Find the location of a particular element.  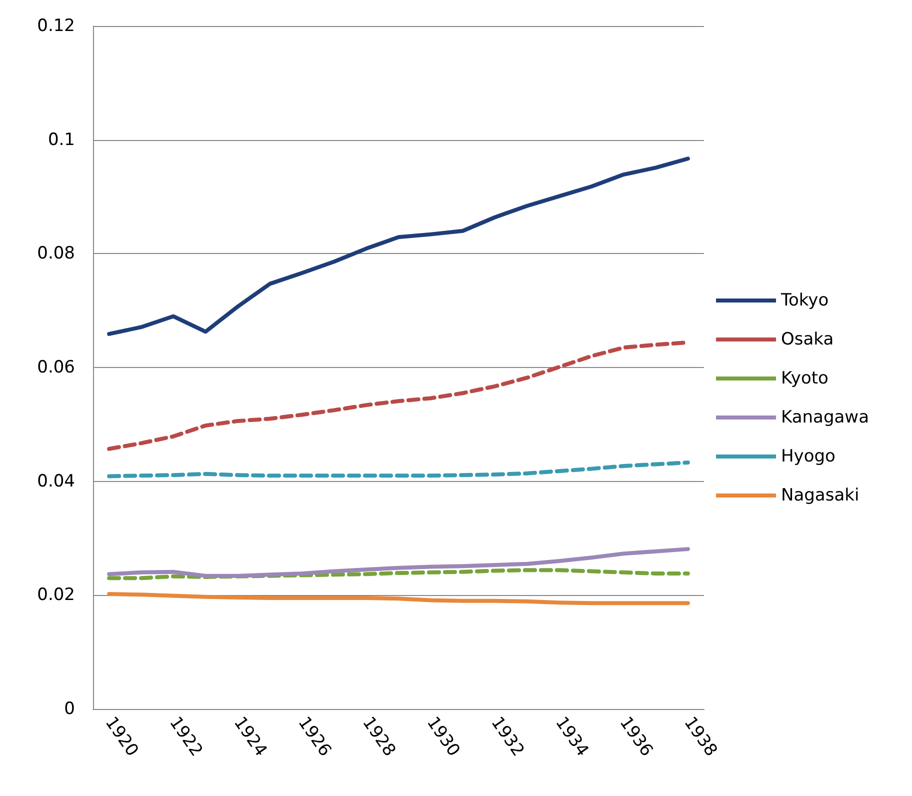

legend-label: Nagasaki is located at coordinates (820, 496).